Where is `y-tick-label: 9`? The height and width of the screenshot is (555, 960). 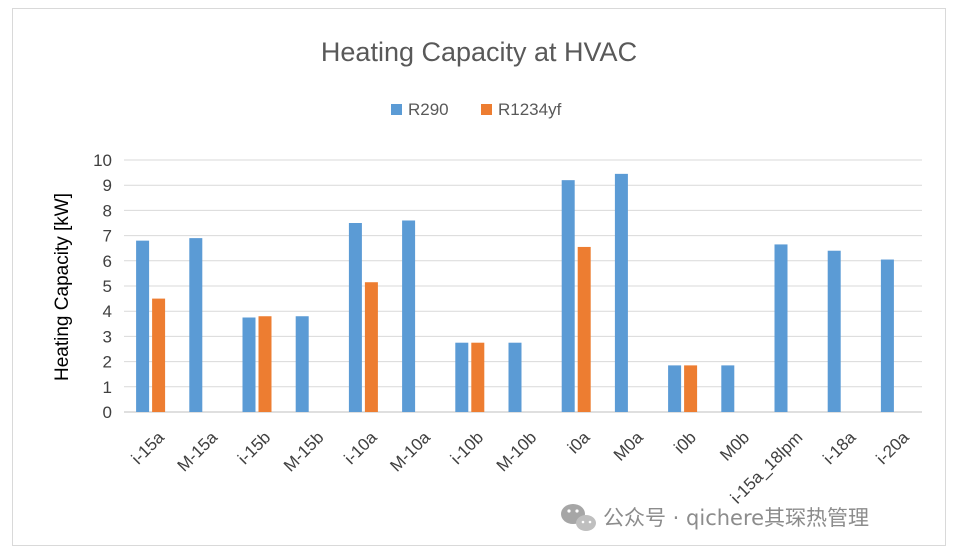
y-tick-label: 9 is located at coordinates (107, 185).